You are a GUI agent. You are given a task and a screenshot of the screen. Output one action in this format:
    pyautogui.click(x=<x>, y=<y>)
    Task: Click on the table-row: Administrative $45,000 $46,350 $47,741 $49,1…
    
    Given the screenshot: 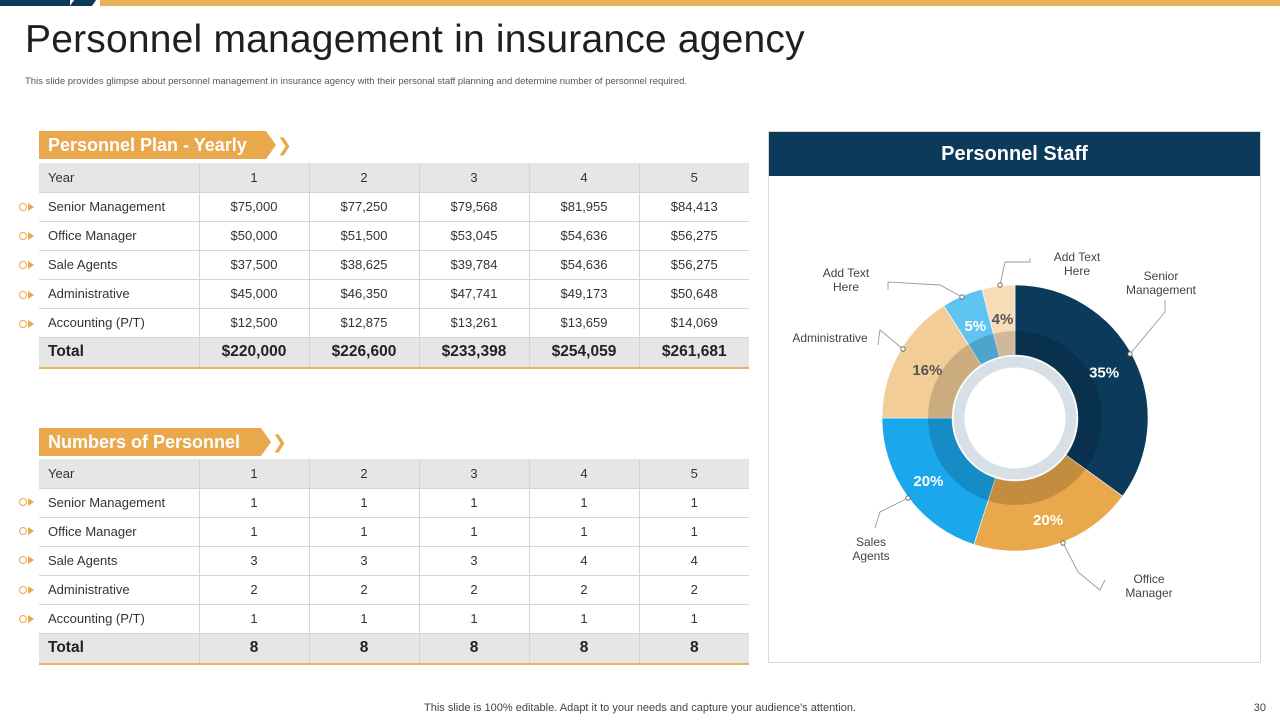 What is the action you would take?
    pyautogui.click(x=394, y=294)
    